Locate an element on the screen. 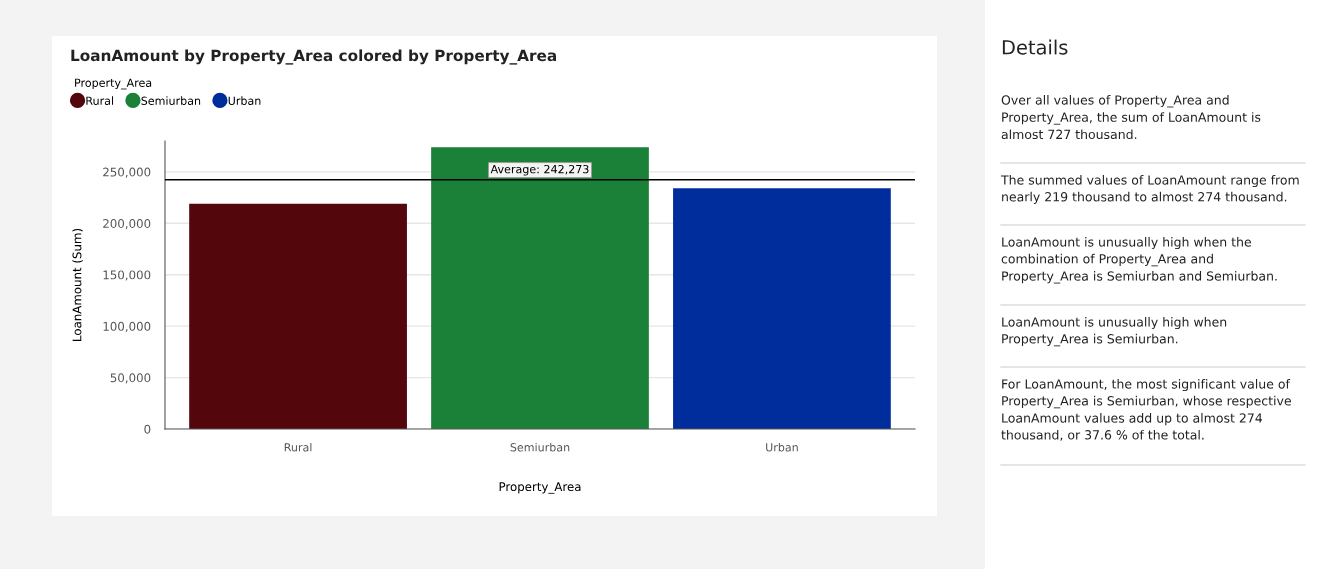  text: LoanAmount is unusually high when Property_Area is Semiurban. is located at coordinates (1114, 332).